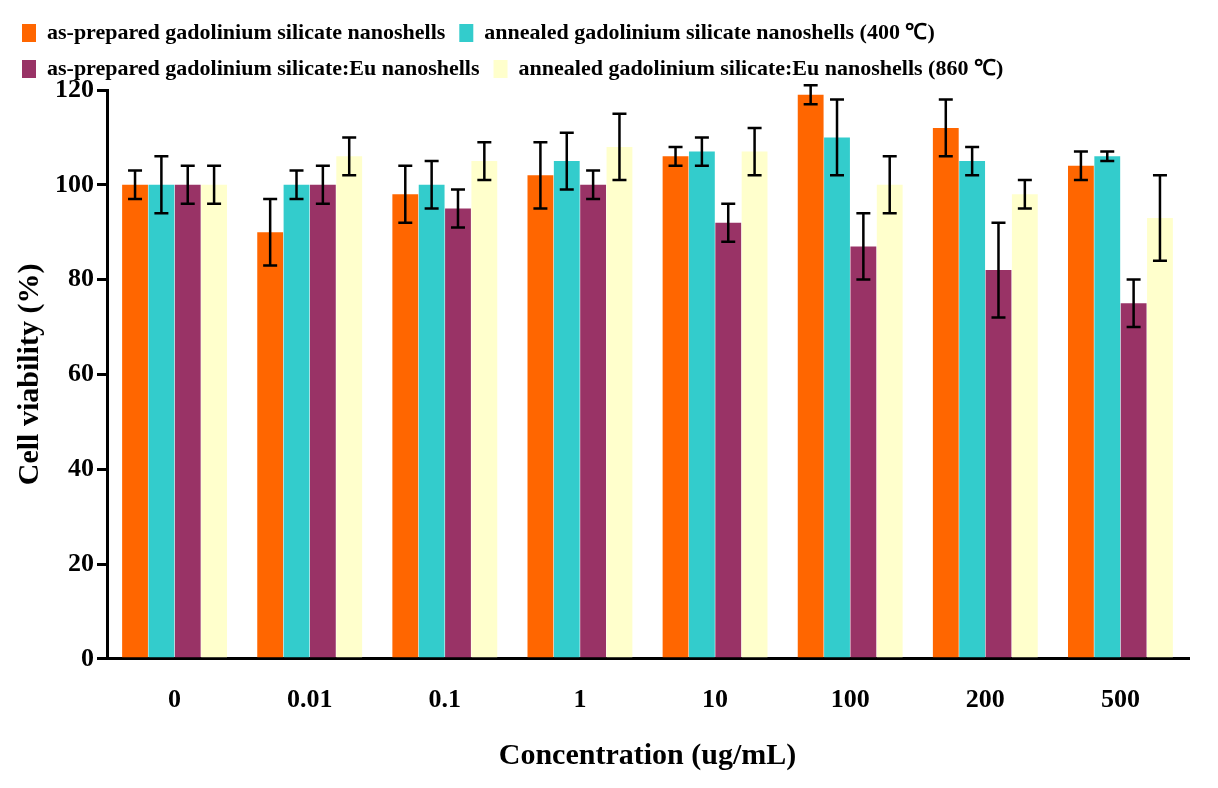 The width and height of the screenshot is (1218, 788). What do you see at coordinates (709, 31) in the screenshot?
I see `legend-label: annealed gadolinium silicate nanoshells (400 ℃)` at bounding box center [709, 31].